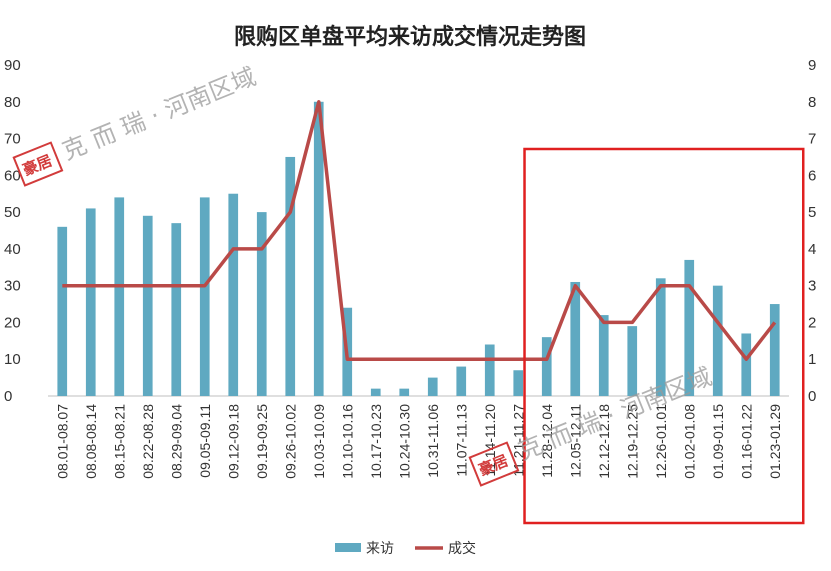 The height and width of the screenshot is (571, 831). Describe the element at coordinates (12, 212) in the screenshot. I see `left-tick-label: 50` at that location.